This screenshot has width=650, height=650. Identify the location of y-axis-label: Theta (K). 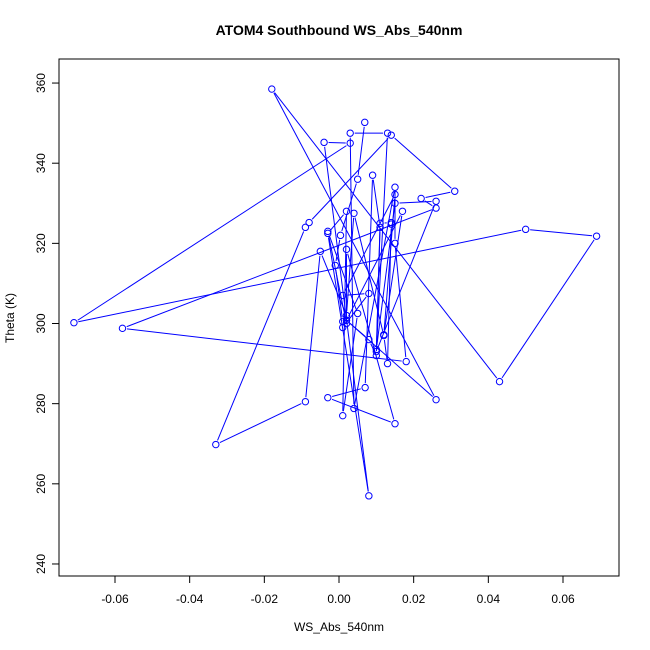
(10, 318).